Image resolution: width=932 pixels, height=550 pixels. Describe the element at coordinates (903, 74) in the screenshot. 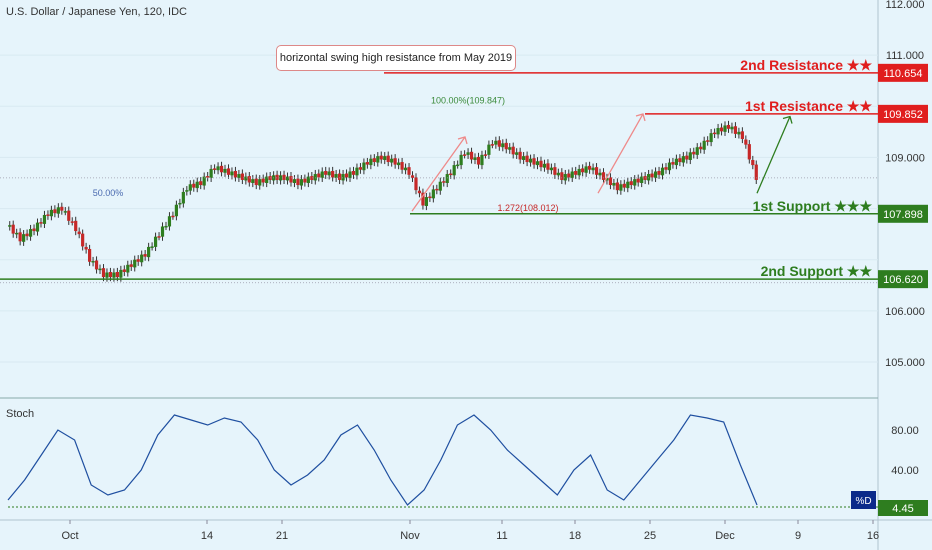

I see `level-value: 110.654` at that location.